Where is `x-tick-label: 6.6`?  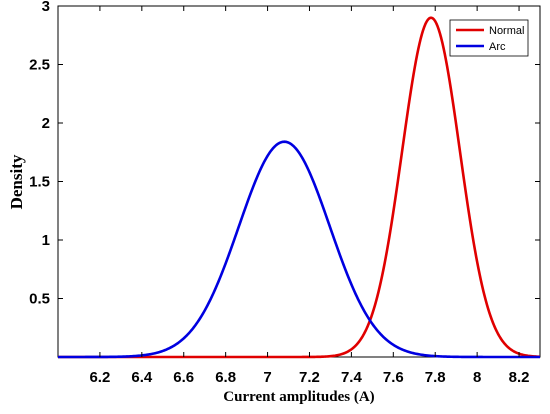 x-tick-label: 6.6 is located at coordinates (183, 377).